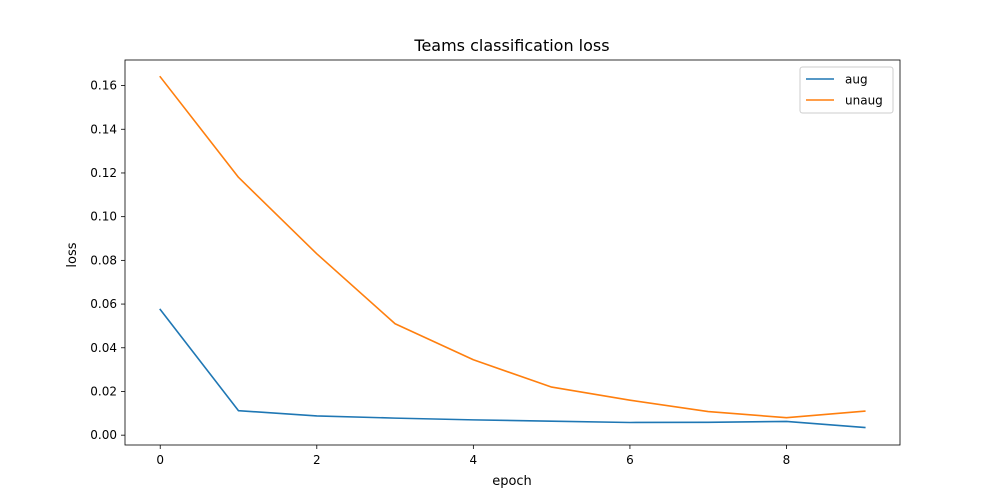 The height and width of the screenshot is (500, 1000). What do you see at coordinates (317, 460) in the screenshot?
I see `x-tick-label: 2` at bounding box center [317, 460].